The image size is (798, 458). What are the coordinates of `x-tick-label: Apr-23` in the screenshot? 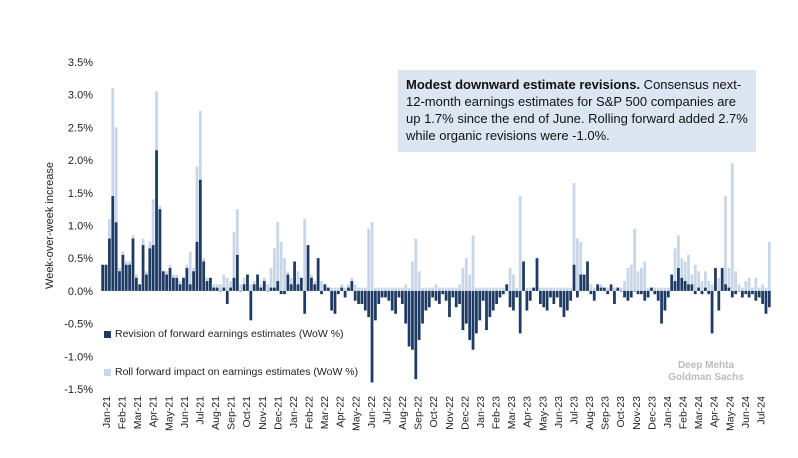 It's located at (528, 412).